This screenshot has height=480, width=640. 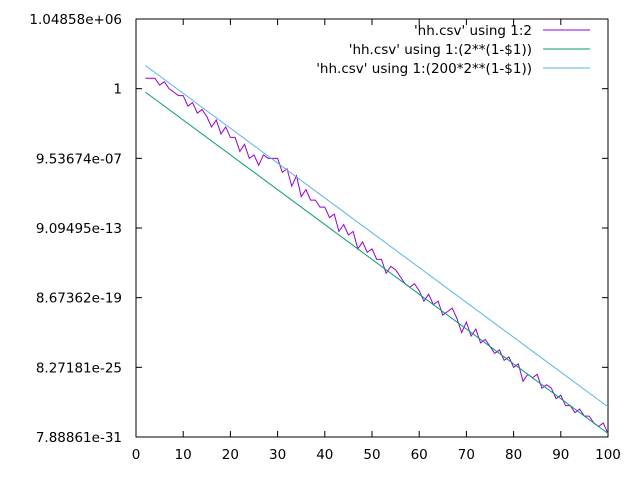 What do you see at coordinates (371, 455) in the screenshot?
I see `x-tick-label: 50` at bounding box center [371, 455].